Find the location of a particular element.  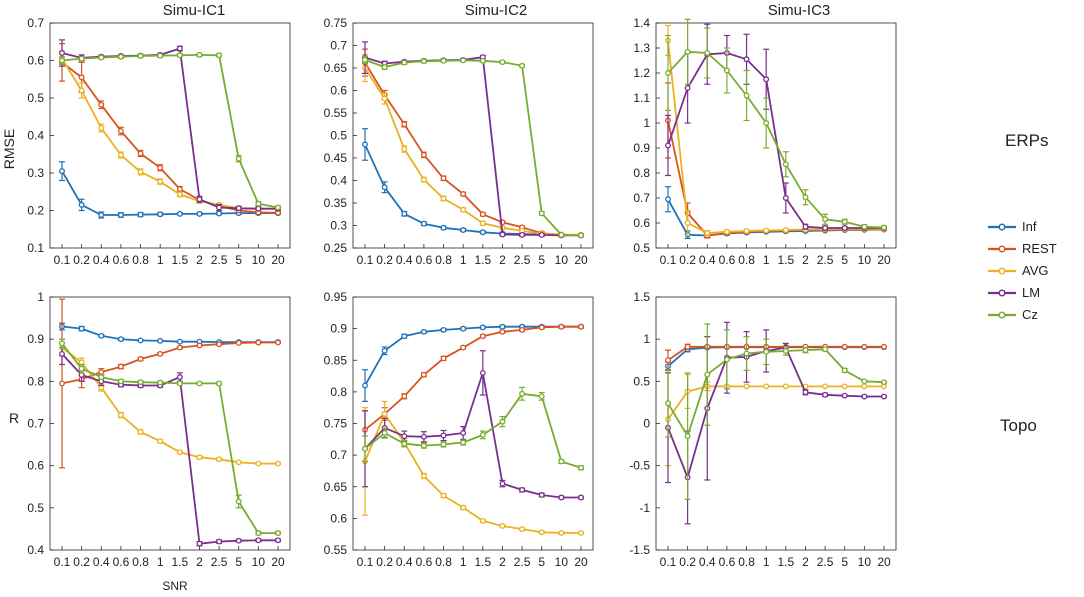

y-tick-label: 0.65 is located at coordinates (336, 487).